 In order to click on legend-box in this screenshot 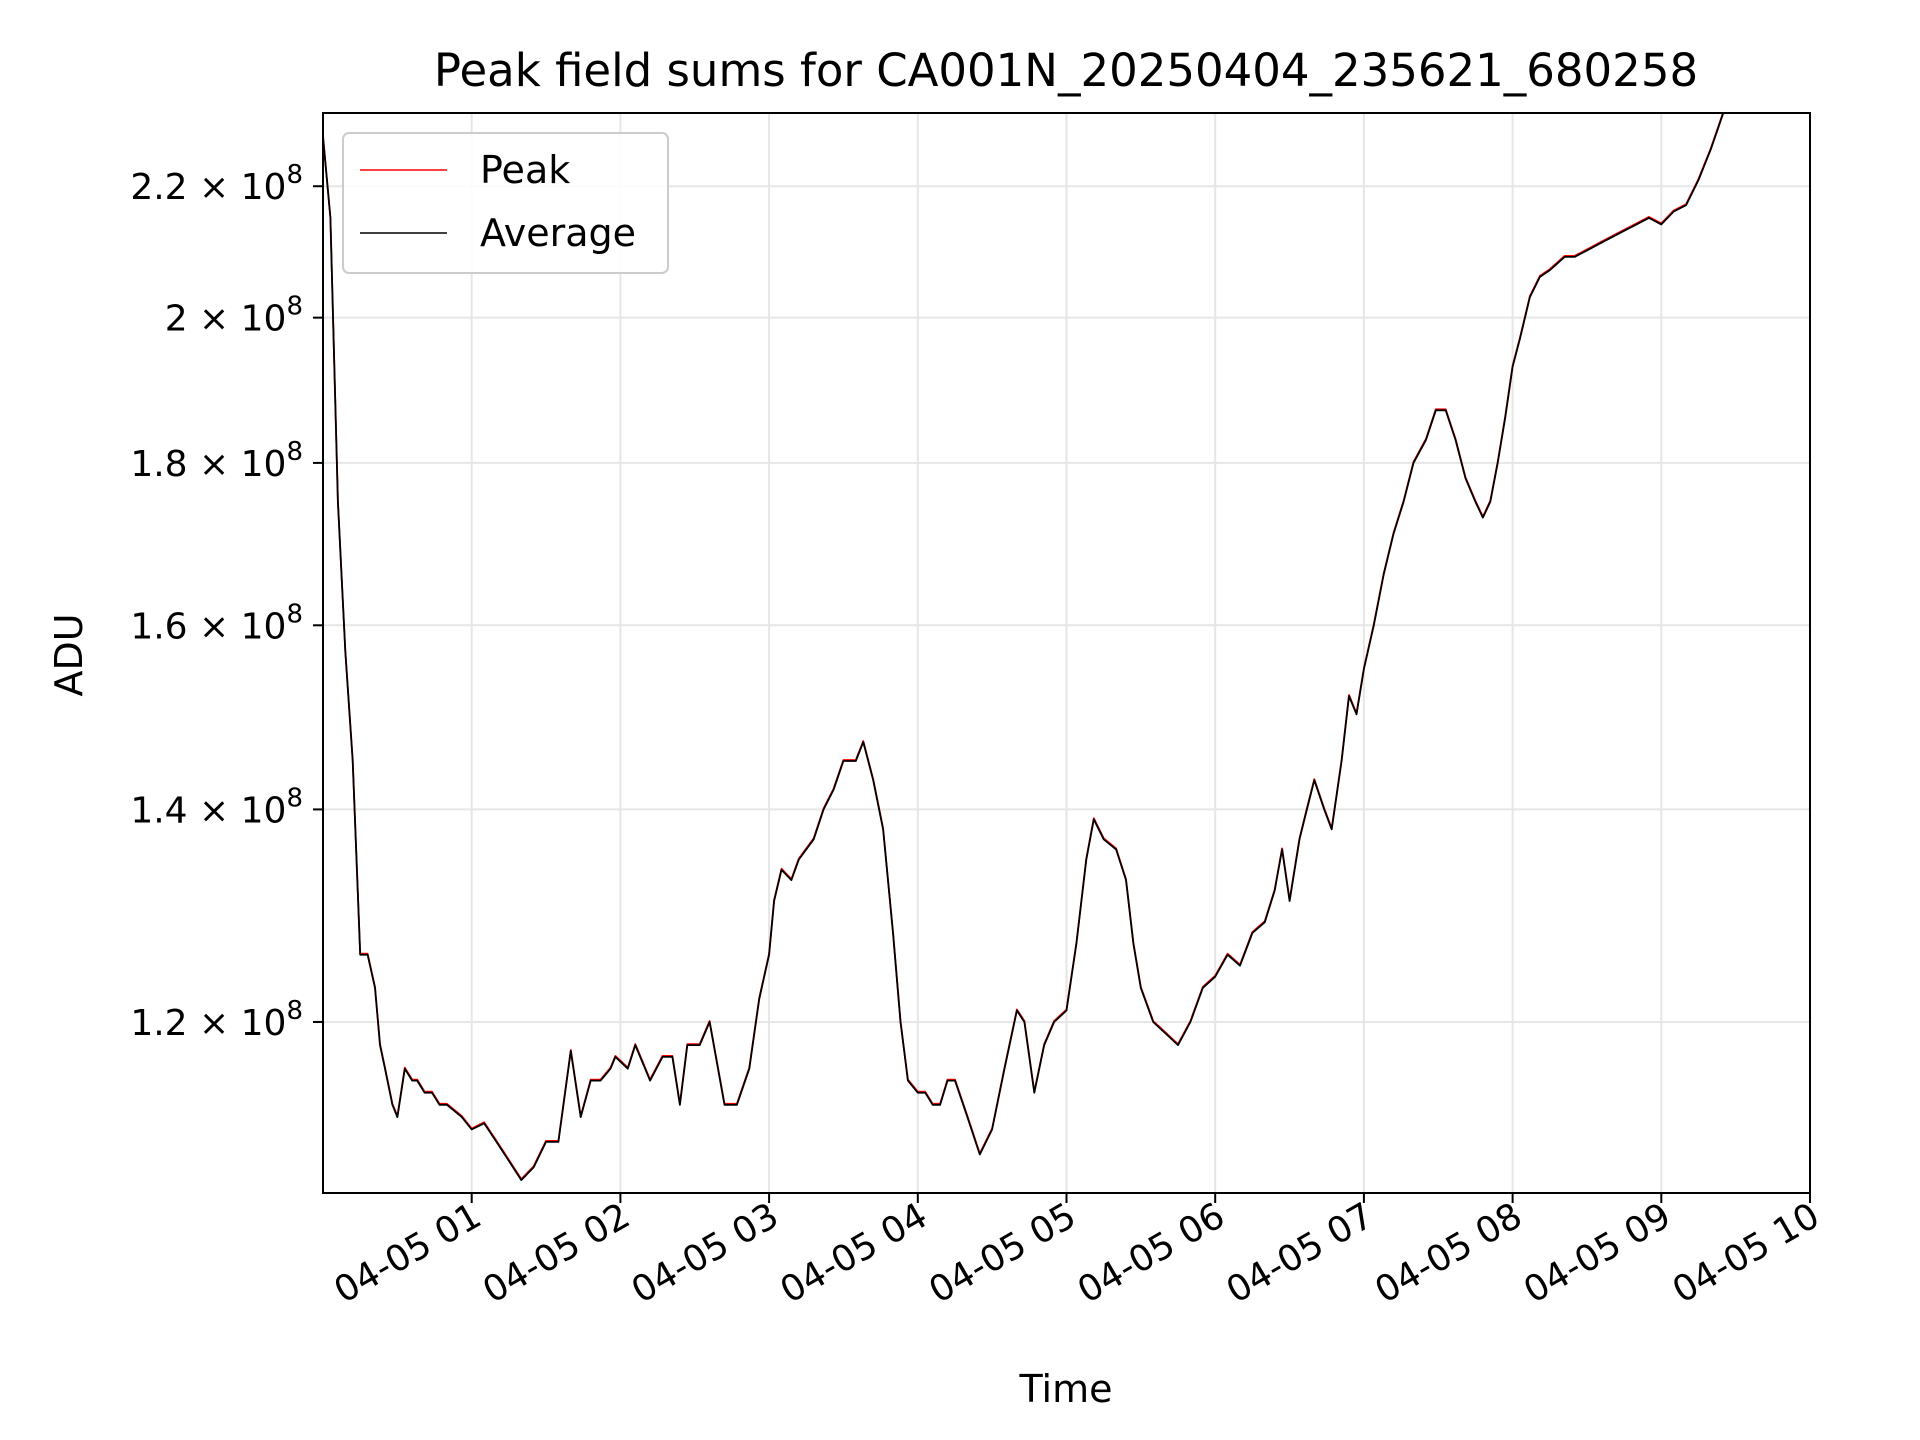, I will do `click(505, 203)`.